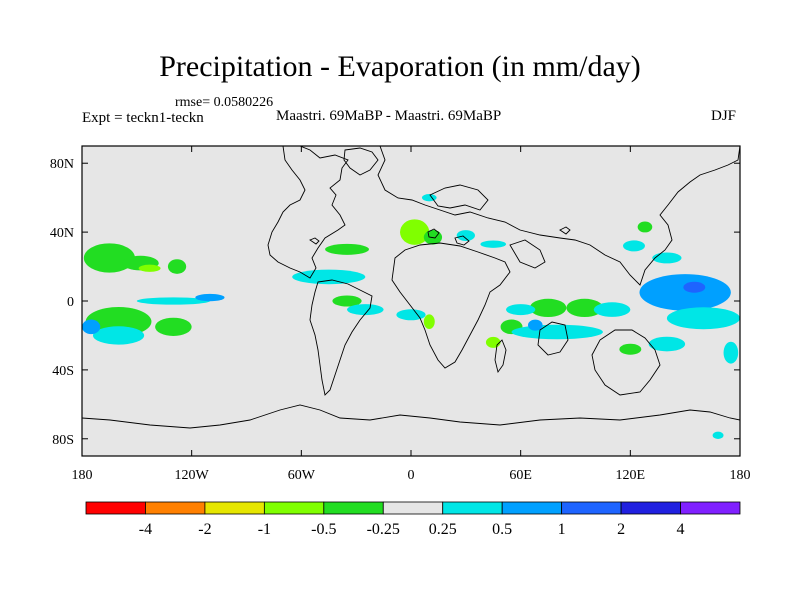 The width and height of the screenshot is (800, 600). Describe the element at coordinates (173, 326) in the screenshot. I see `anomaly-south-pacific-tail` at that location.